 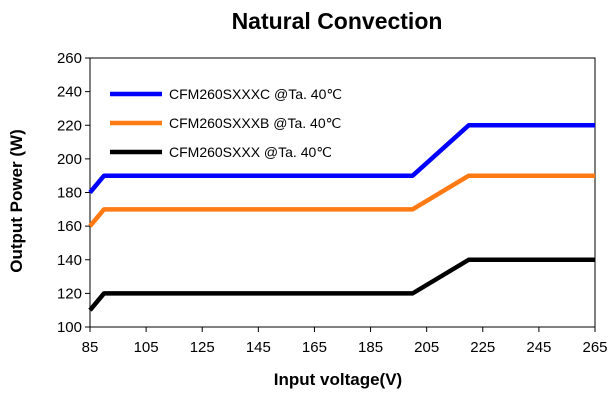 I want to click on y-tick-label: 160, so click(x=69, y=226).